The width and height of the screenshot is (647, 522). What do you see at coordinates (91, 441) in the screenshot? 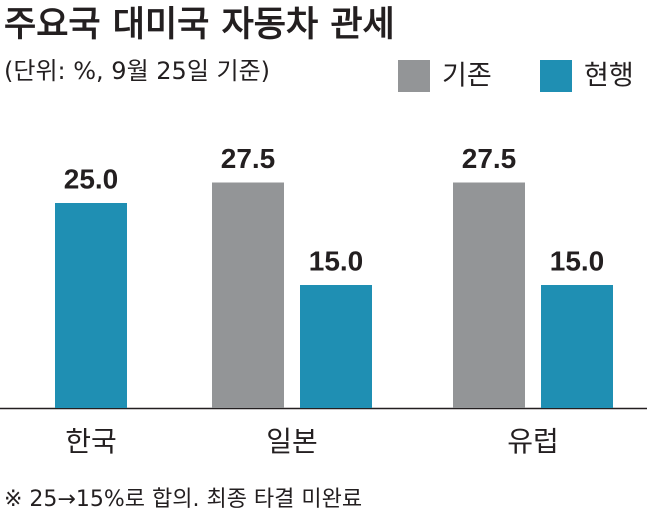
I see `x-tick-label: 한국` at bounding box center [91, 441].